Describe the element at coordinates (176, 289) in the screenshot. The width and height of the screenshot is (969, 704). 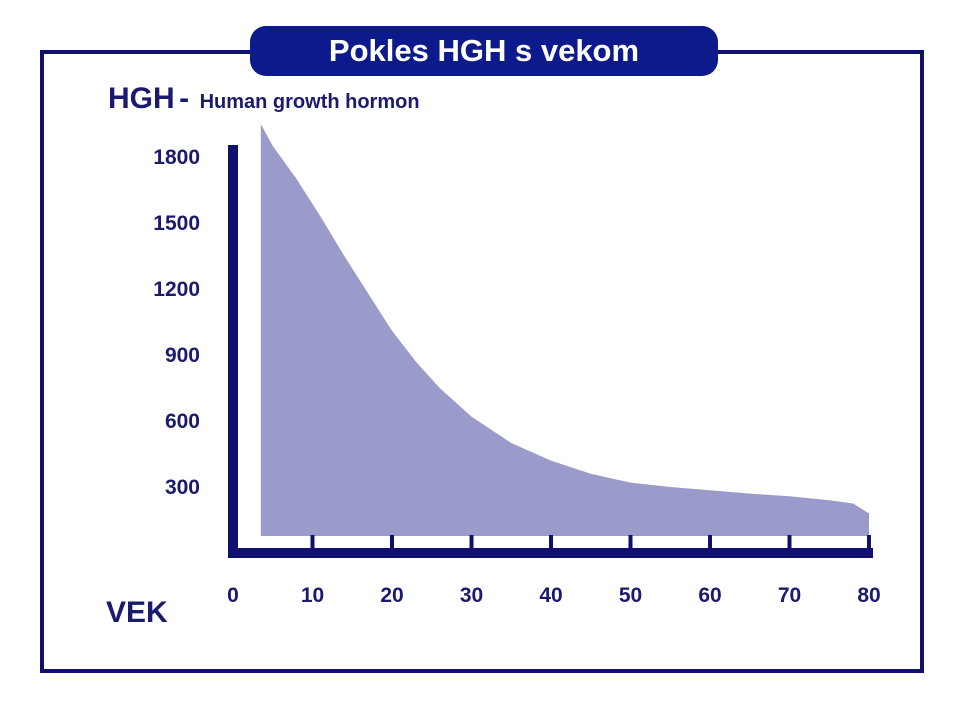
I see `y-tick-label-1200: 1200` at that location.